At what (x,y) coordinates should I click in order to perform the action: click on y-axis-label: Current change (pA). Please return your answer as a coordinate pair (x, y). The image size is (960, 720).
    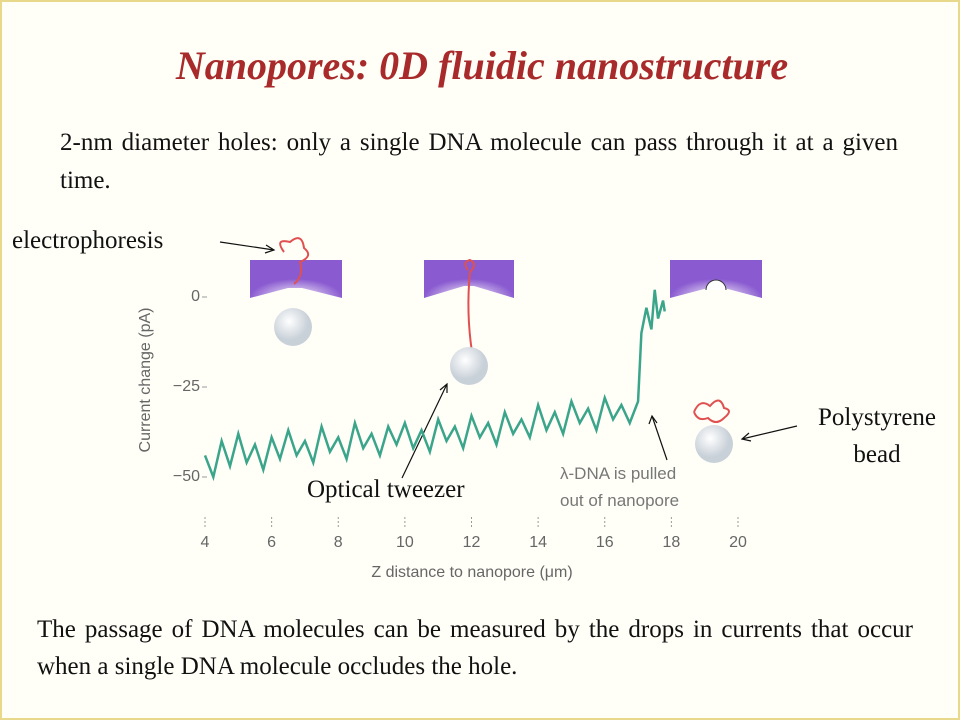
    Looking at the image, I should click on (145, 380).